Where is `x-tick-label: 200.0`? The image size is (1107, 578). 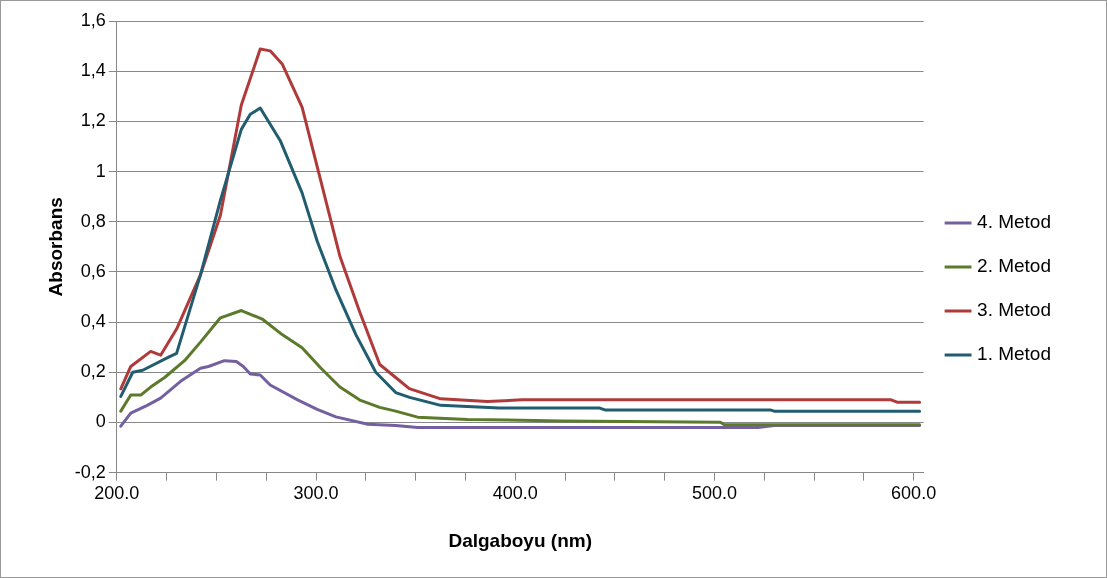 x-tick-label: 200.0 is located at coordinates (117, 493).